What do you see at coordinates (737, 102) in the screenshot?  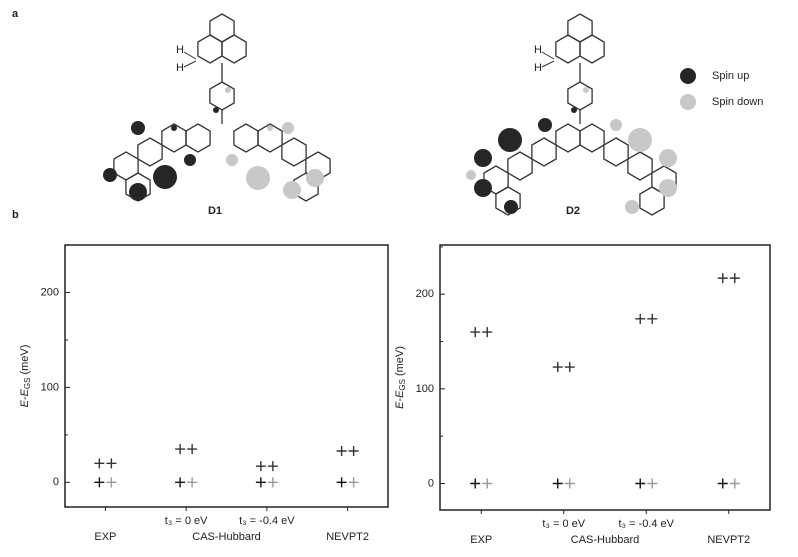 I see `legend-label: Spin down` at bounding box center [737, 102].